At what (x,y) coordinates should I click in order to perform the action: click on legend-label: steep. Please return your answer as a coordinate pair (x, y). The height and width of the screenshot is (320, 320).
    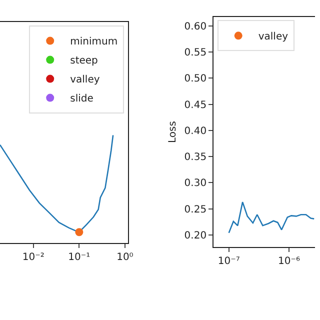
    Looking at the image, I should click on (84, 61).